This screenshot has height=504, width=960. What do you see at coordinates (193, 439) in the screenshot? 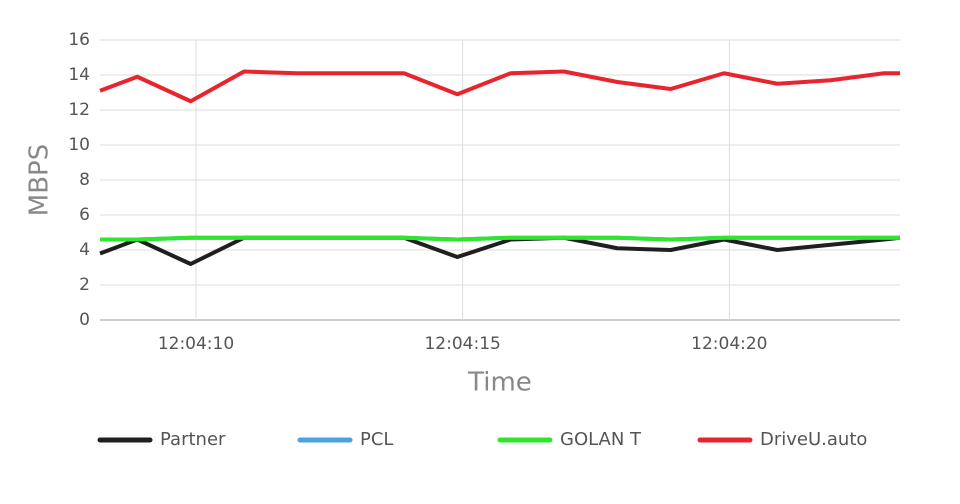
I see `legend-label: Partner` at bounding box center [193, 439].